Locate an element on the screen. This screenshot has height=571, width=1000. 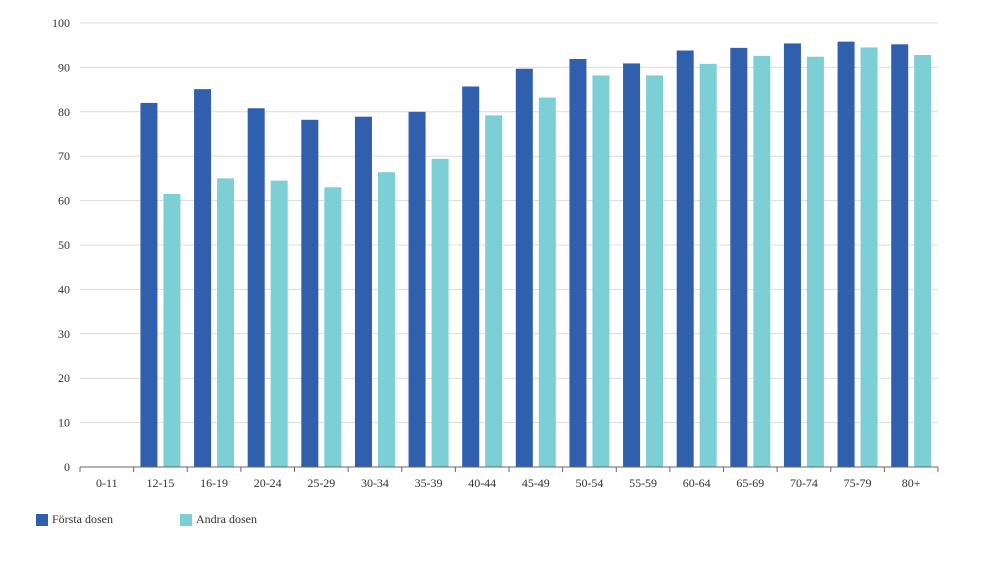
bar-series-1-80+ is located at coordinates (900, 255).